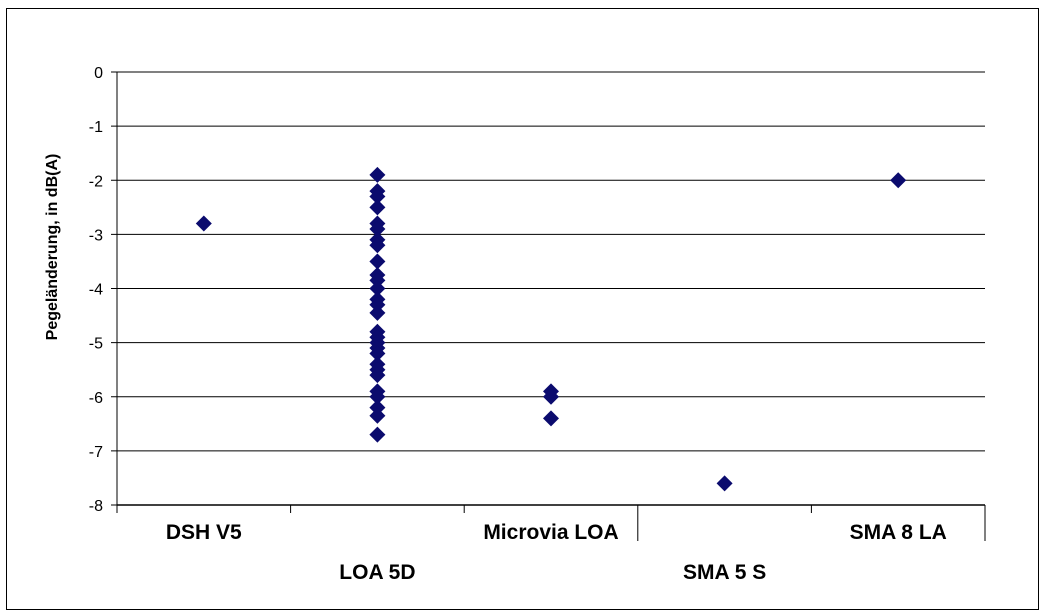 The height and width of the screenshot is (614, 1047). What do you see at coordinates (98, 73) in the screenshot?
I see `y-tick-label: 0` at bounding box center [98, 73].